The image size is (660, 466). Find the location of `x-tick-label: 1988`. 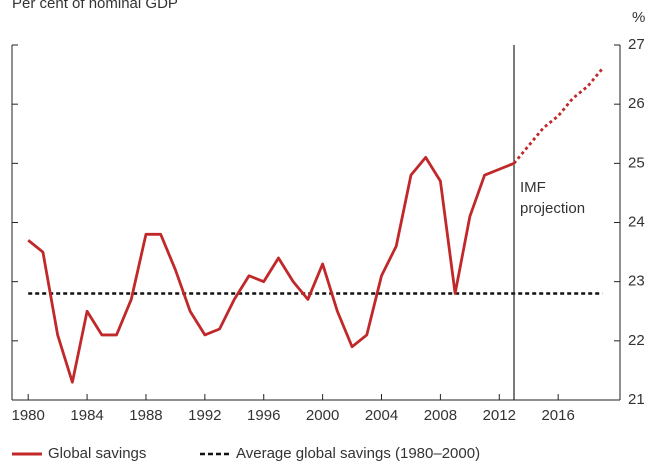

x-tick-label: 1988 is located at coordinates (145, 415).